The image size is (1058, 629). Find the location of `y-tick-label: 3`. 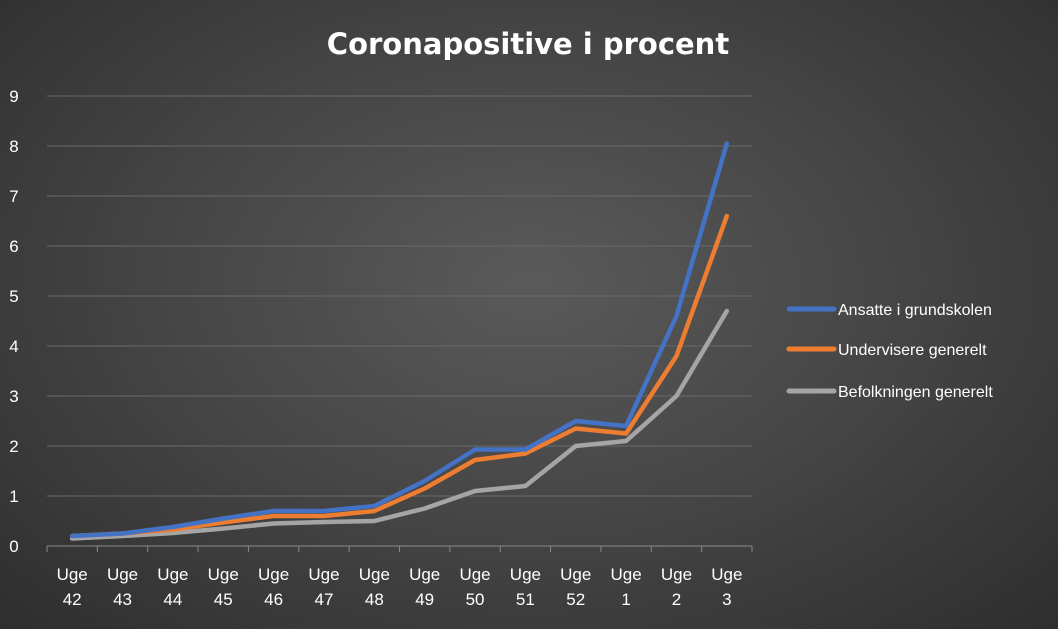

y-tick-label: 3 is located at coordinates (13, 396).